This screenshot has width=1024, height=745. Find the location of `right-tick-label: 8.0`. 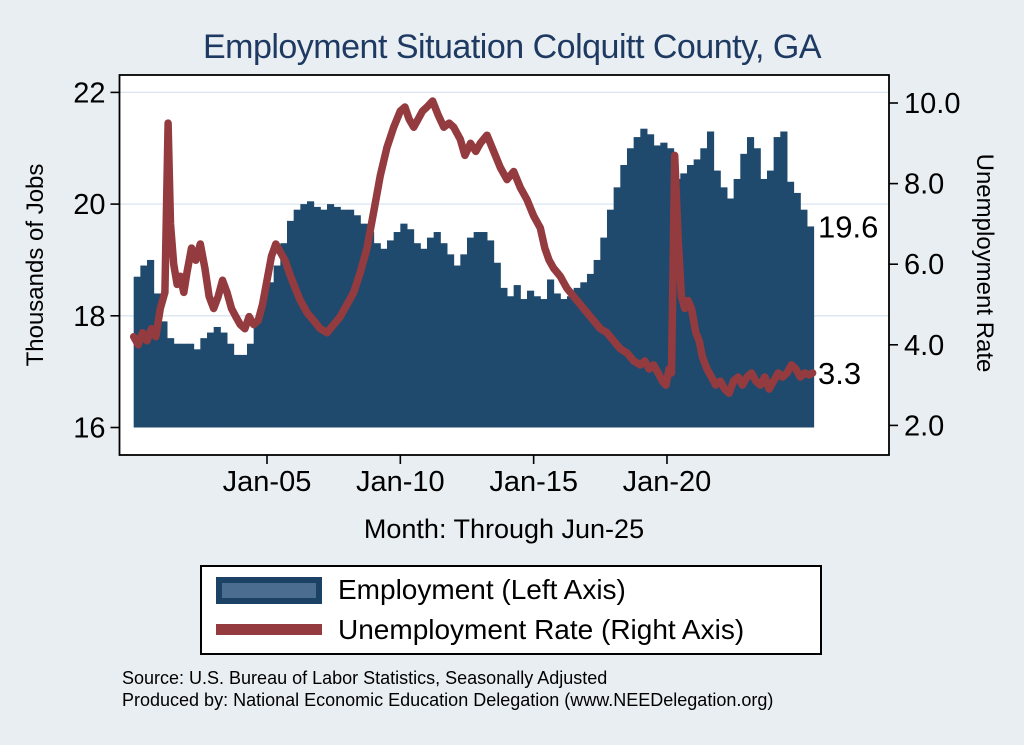

right-tick-label: 8.0 is located at coordinates (924, 185).